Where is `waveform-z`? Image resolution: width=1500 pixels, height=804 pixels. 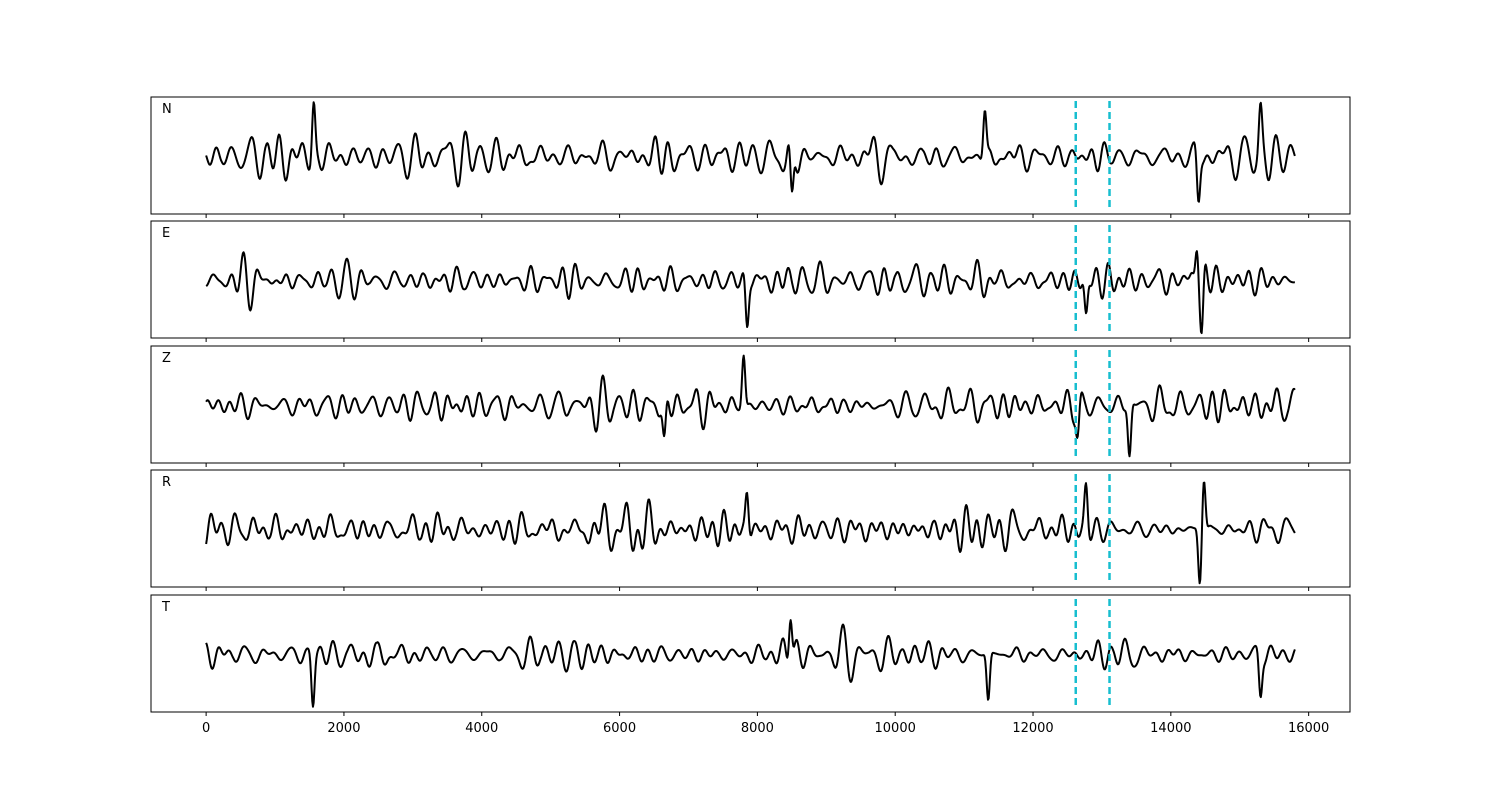
waveform-z is located at coordinates (750, 406).